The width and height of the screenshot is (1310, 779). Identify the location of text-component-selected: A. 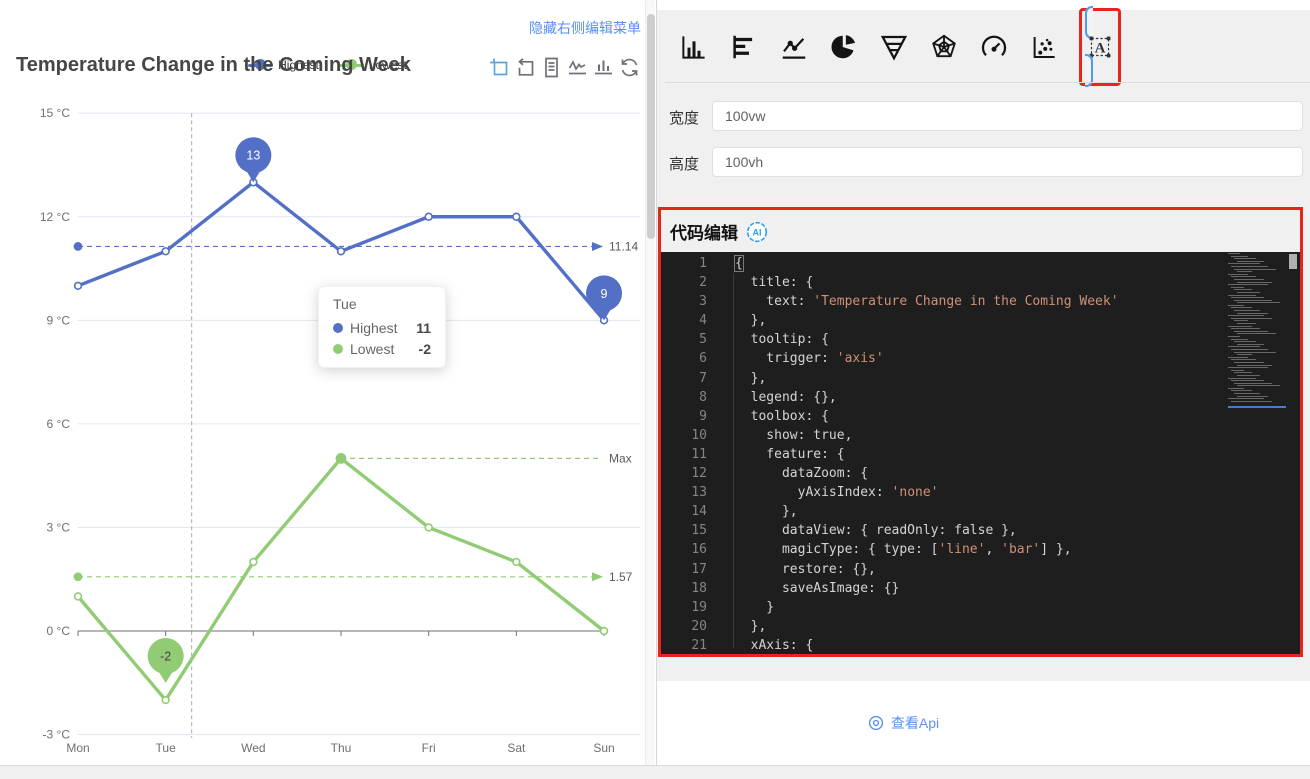
(1100, 46).